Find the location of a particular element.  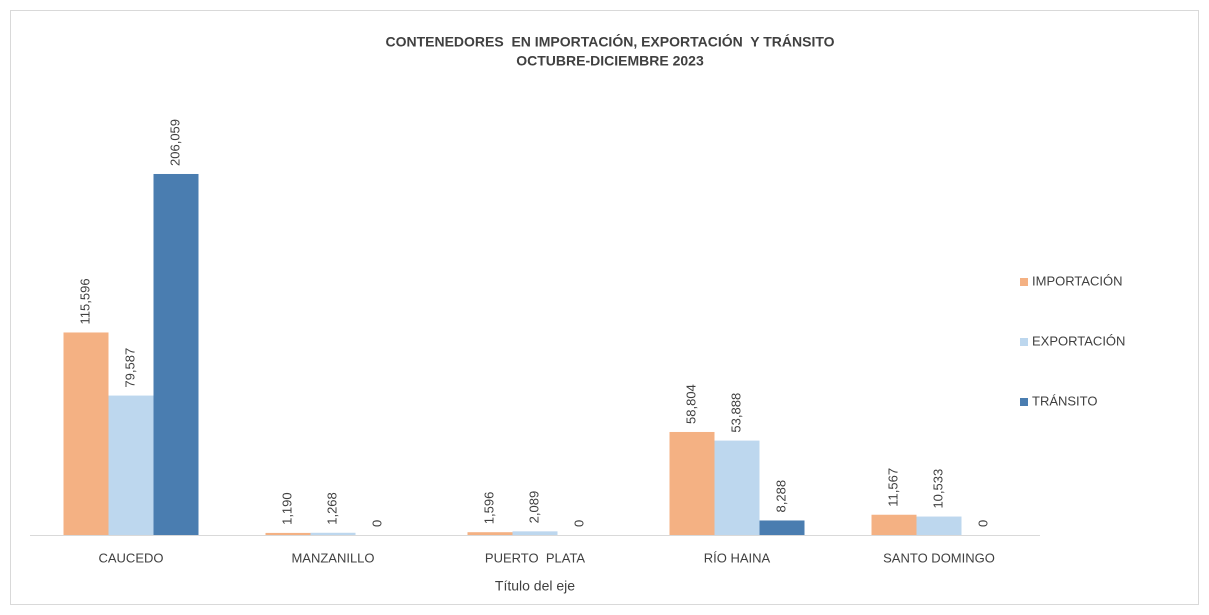

data-label: 8,288 is located at coordinates (780, 496).